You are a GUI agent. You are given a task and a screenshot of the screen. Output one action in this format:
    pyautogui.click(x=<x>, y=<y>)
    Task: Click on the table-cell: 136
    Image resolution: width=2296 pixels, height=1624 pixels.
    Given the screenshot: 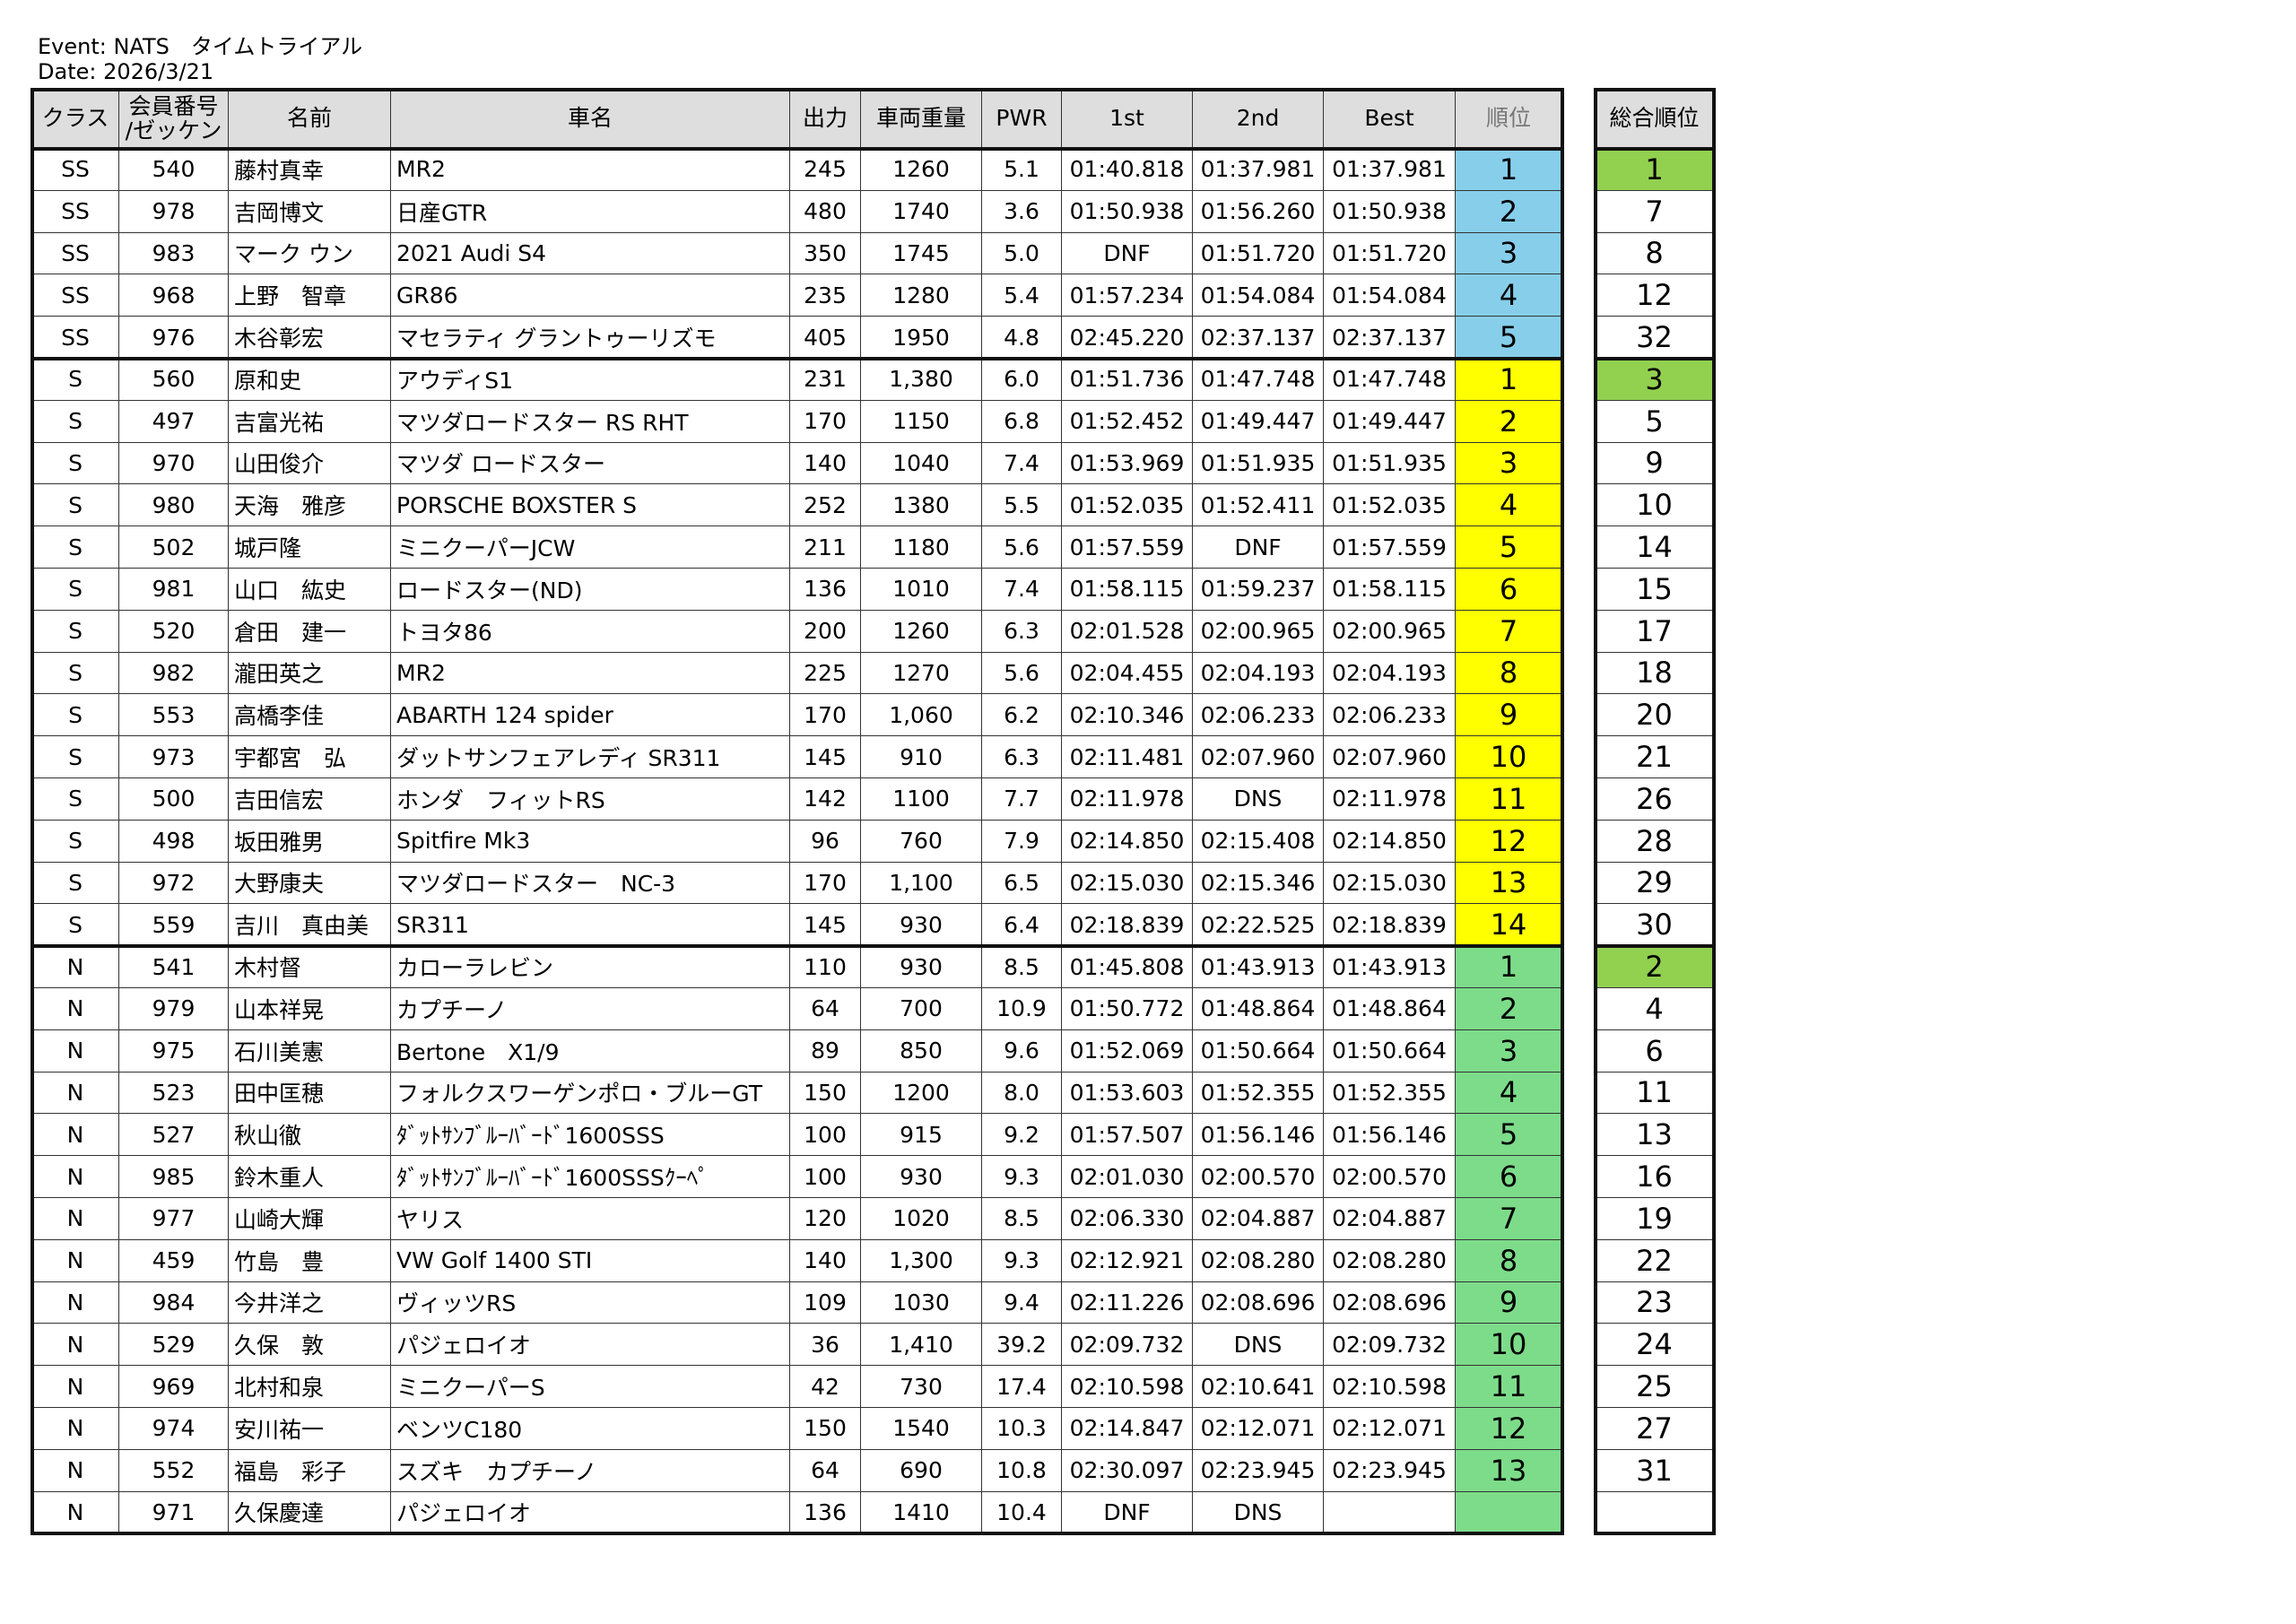 What is the action you would take?
    pyautogui.click(x=825, y=590)
    